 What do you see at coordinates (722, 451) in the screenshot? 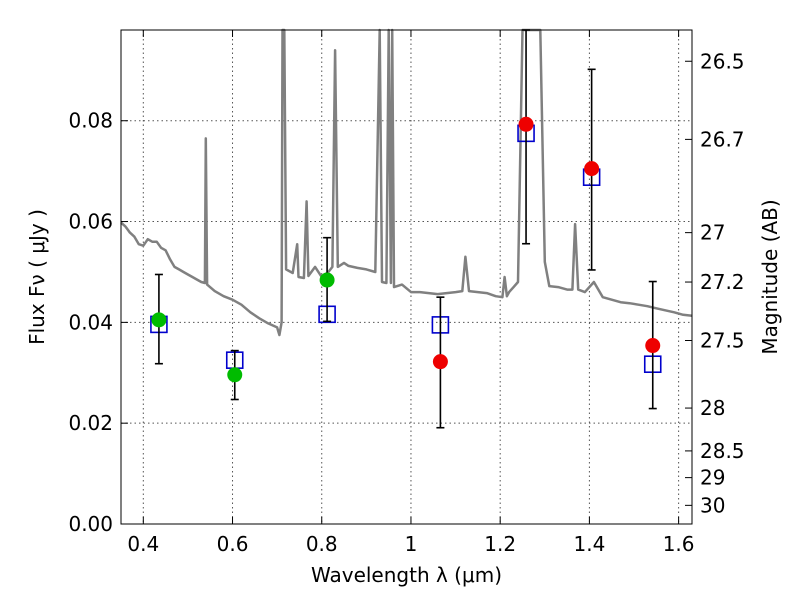
I see `right-tick-label: 28.5` at bounding box center [722, 451].